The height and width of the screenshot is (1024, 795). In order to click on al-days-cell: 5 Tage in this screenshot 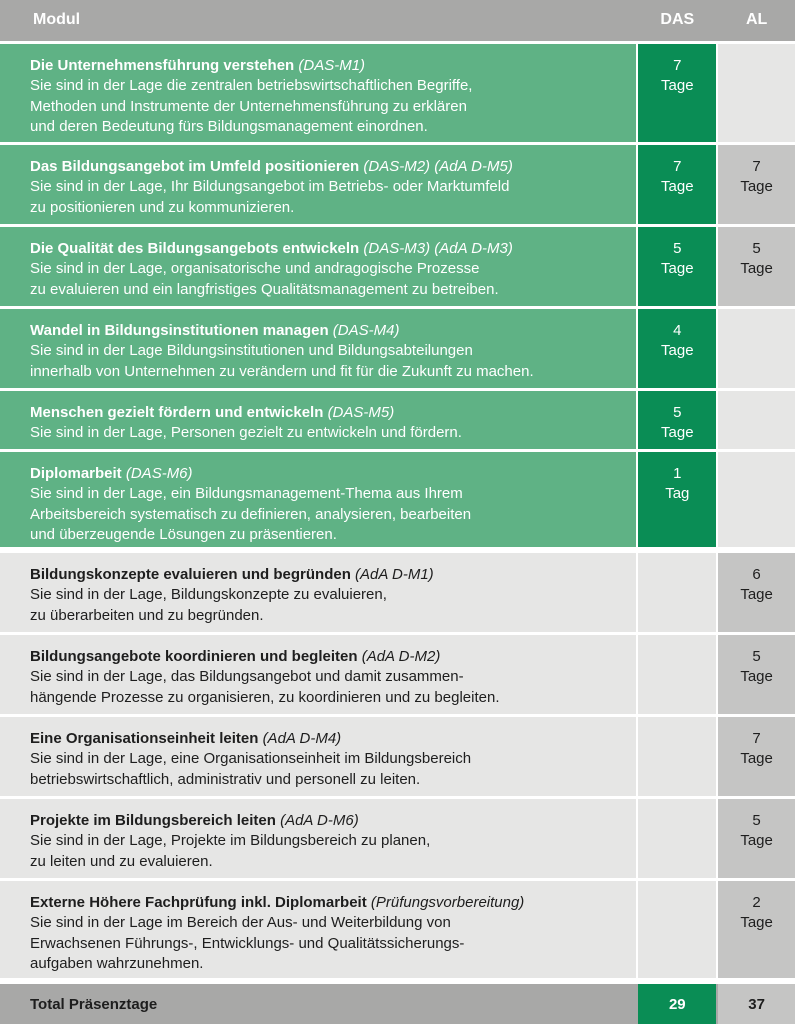, I will do `click(756, 838)`.